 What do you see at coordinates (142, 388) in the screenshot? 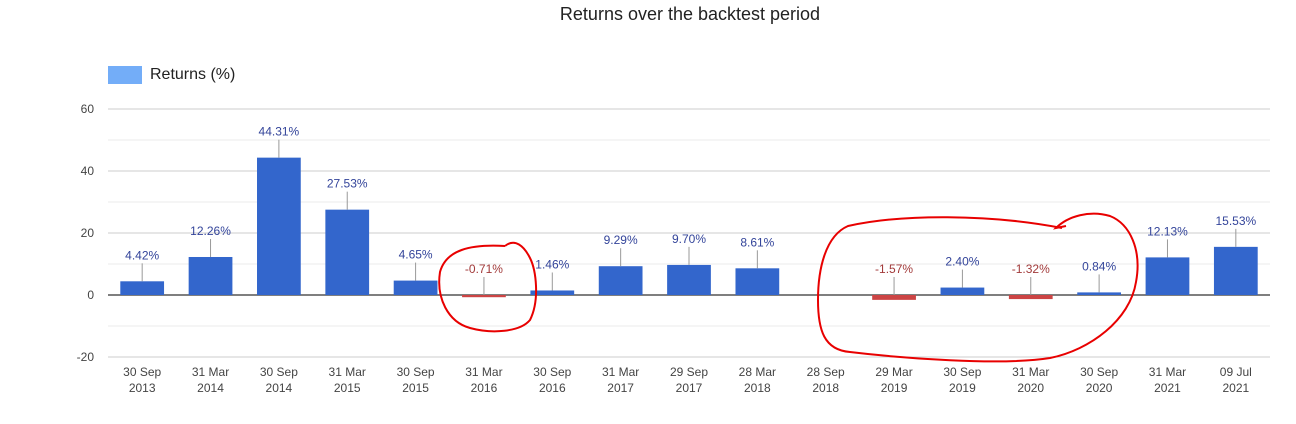
I see `x-tick-label: 2013` at bounding box center [142, 388].